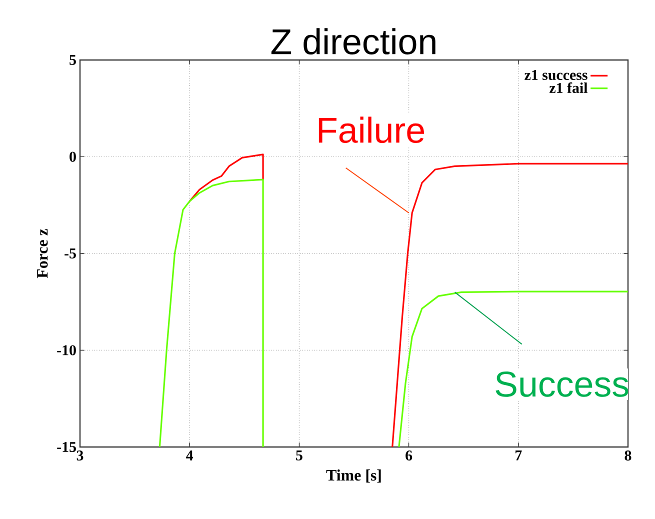 This screenshot has width=655, height=519. I want to click on x-tick-label: 5, so click(299, 455).